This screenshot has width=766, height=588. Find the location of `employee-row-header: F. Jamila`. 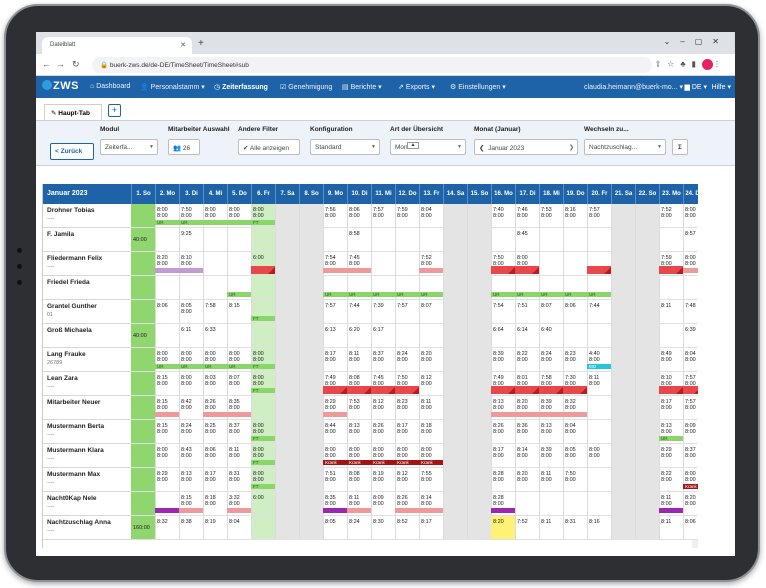

employee-row-header: F. Jamila is located at coordinates (87, 240).